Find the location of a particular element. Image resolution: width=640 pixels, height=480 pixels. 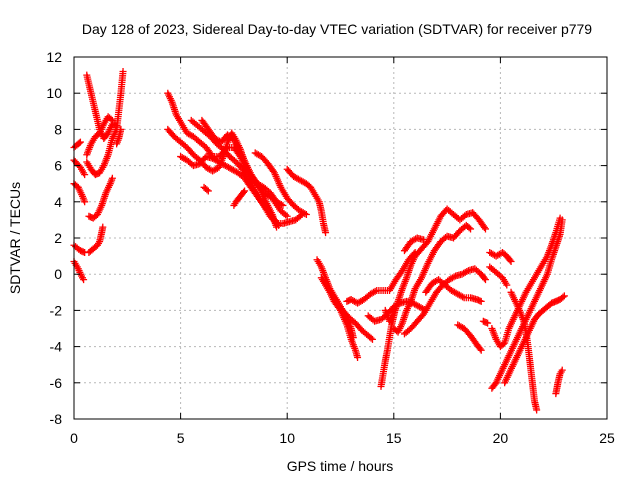

series-t01 is located at coordinates (77, 144).